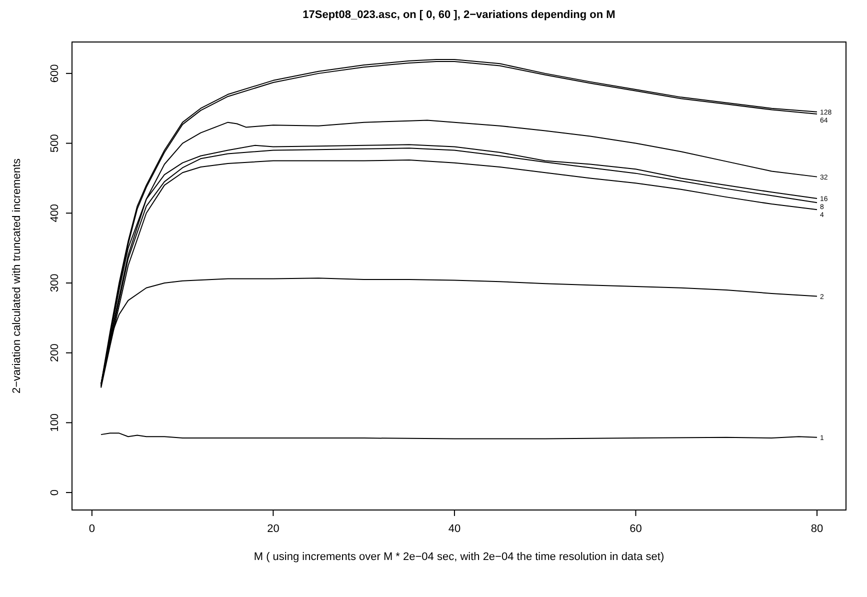  I want to click on x-tick-label: 0, so click(91, 529).